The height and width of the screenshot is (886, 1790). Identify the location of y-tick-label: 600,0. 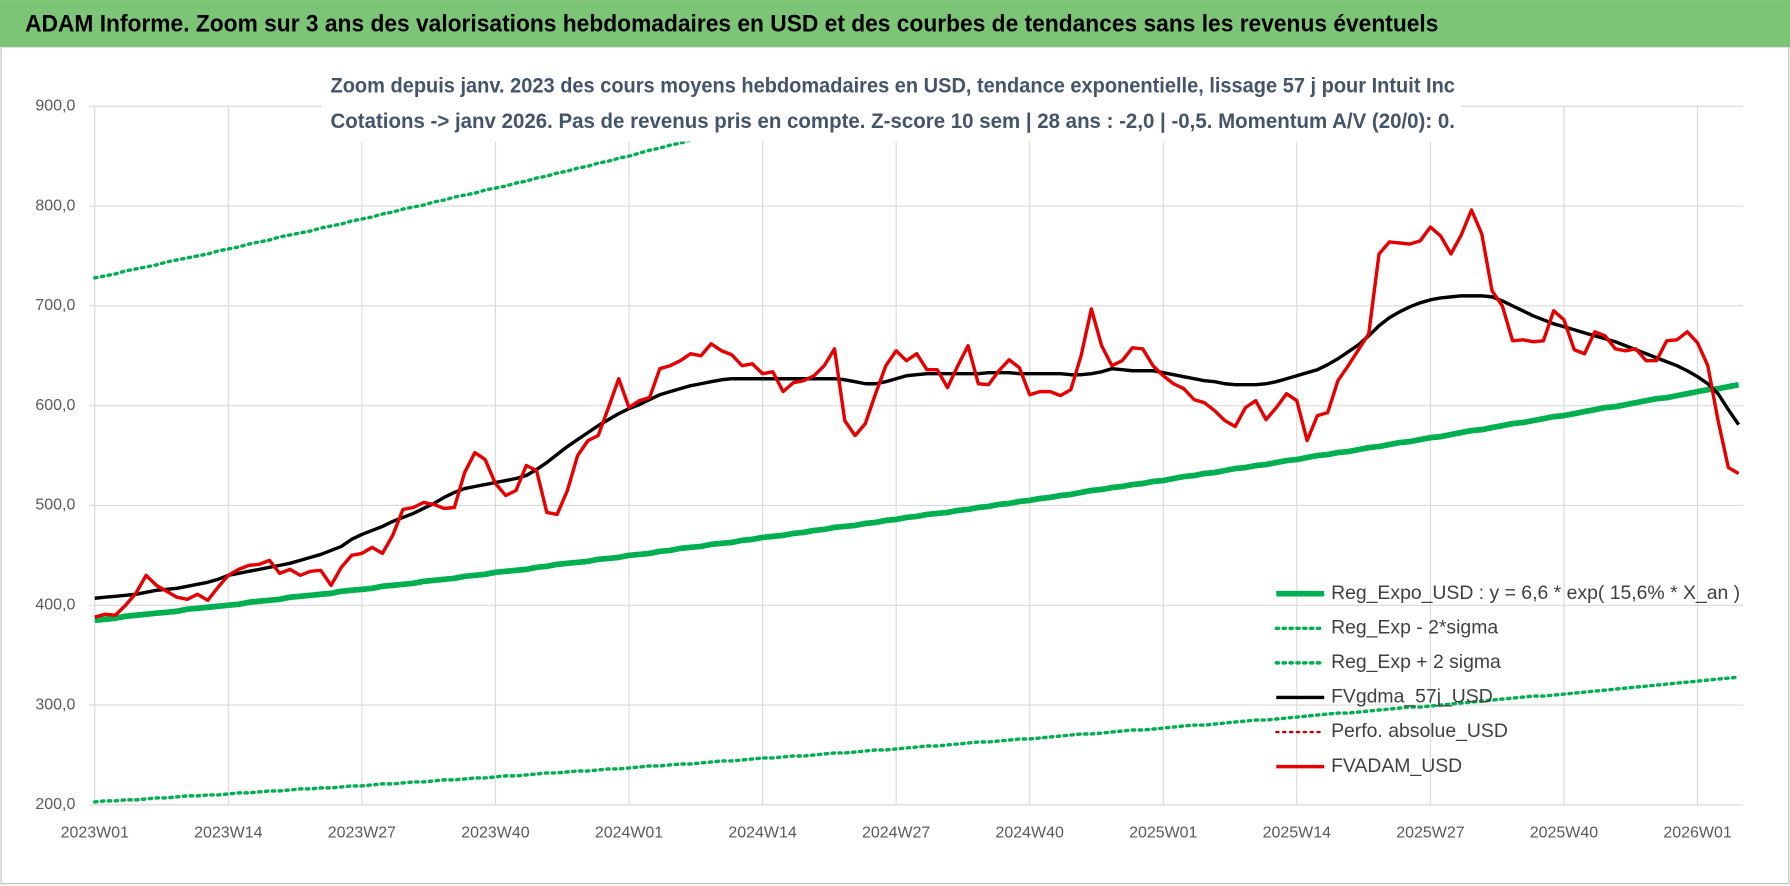
(55, 405).